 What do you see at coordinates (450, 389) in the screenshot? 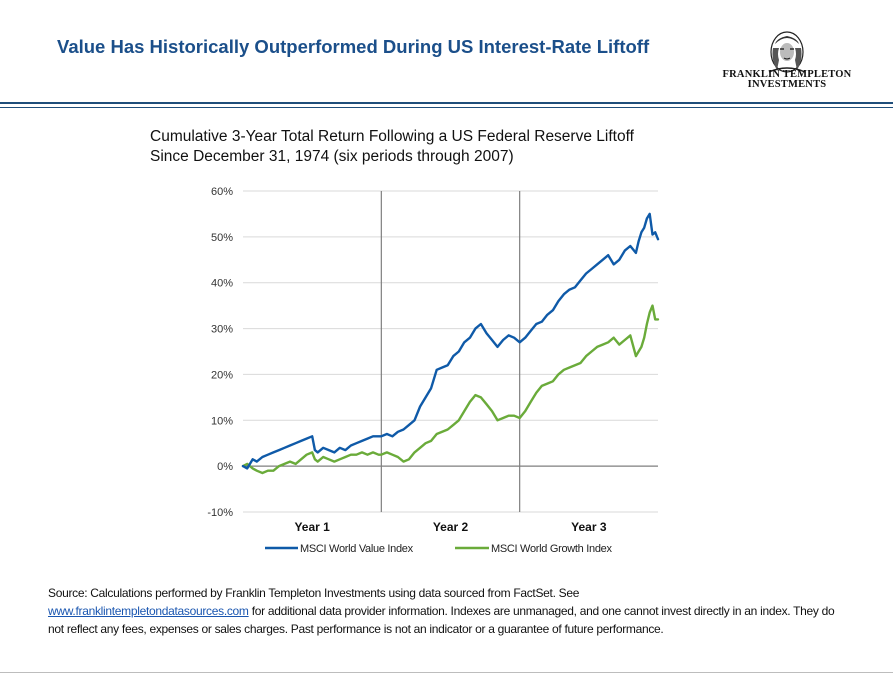
I see `series-line-growth` at bounding box center [450, 389].